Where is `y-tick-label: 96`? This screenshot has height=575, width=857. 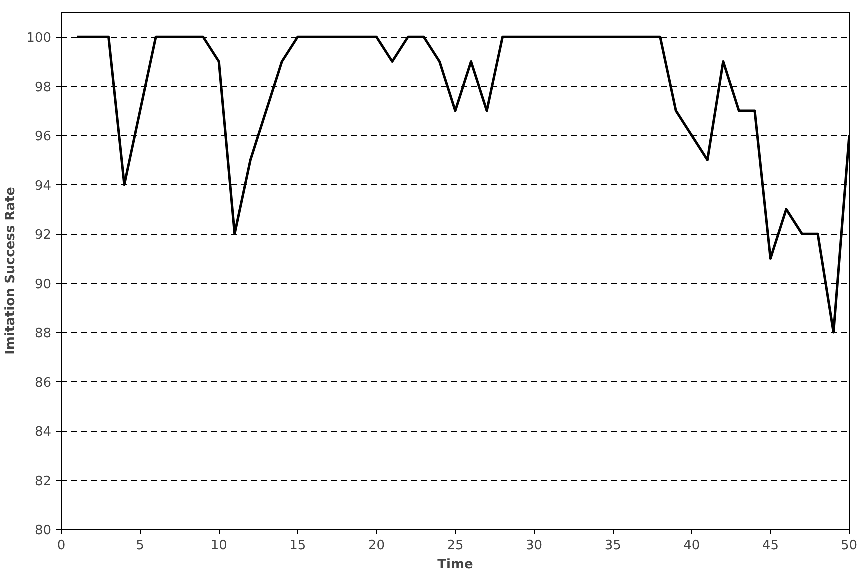 y-tick-label: 96 is located at coordinates (43, 137).